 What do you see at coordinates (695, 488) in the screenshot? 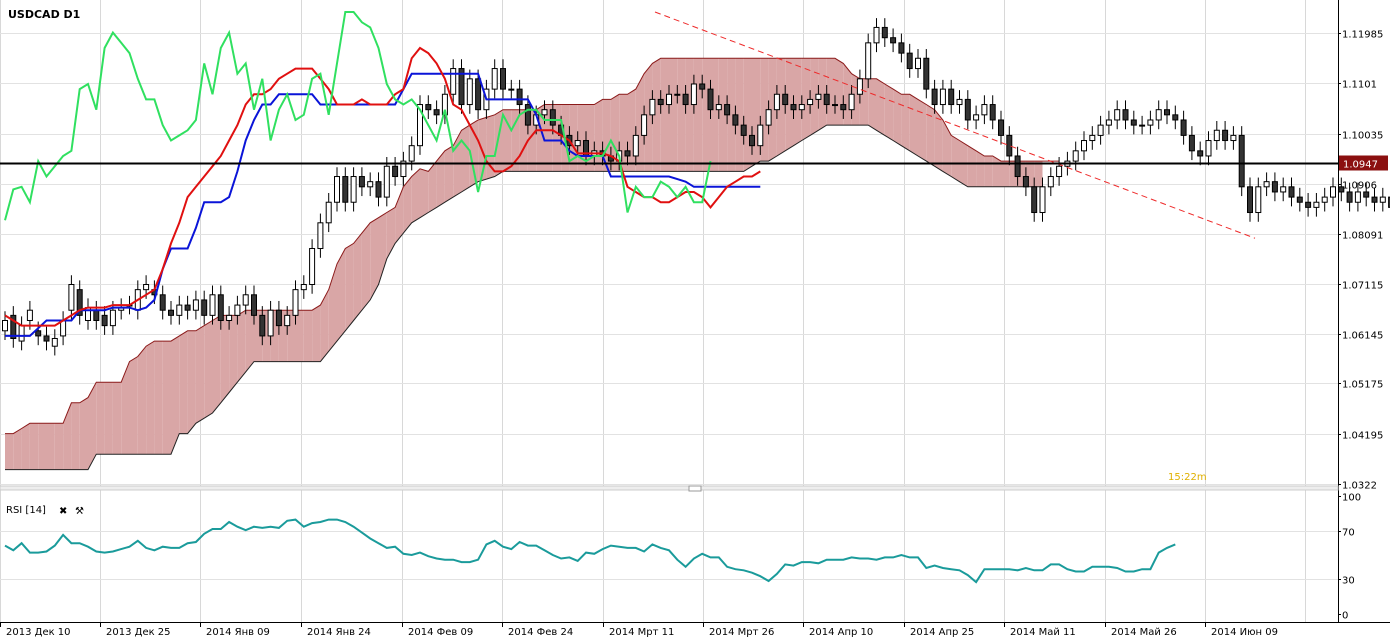
I see `pane-splitter-handle` at bounding box center [695, 488].